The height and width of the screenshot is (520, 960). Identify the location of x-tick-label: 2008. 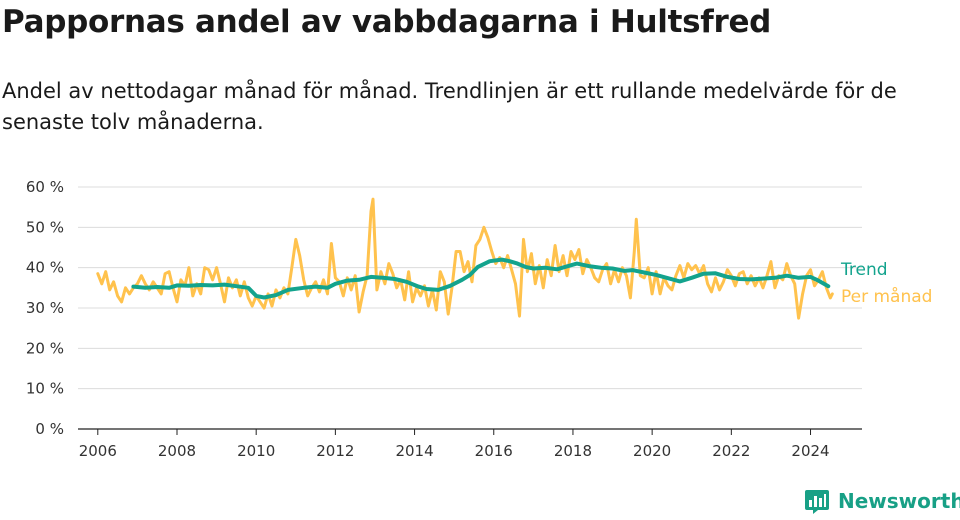
(177, 451).